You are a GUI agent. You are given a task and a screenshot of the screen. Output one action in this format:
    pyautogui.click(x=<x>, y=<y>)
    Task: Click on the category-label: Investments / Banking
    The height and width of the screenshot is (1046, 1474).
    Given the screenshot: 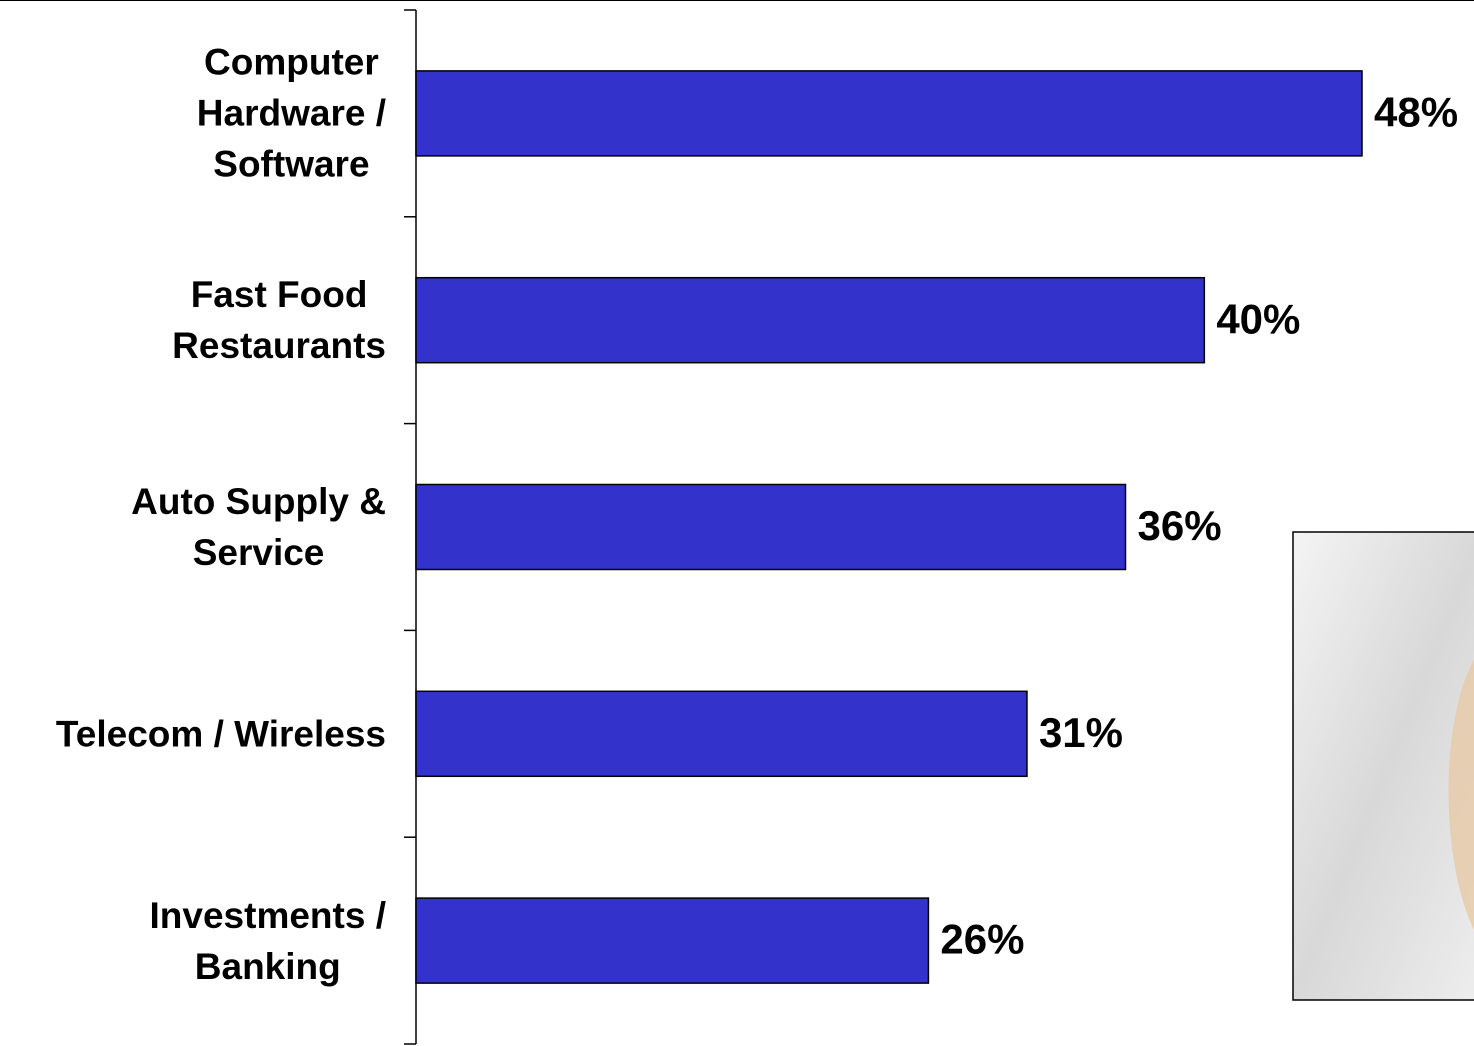 What is the action you would take?
    pyautogui.click(x=267, y=940)
    